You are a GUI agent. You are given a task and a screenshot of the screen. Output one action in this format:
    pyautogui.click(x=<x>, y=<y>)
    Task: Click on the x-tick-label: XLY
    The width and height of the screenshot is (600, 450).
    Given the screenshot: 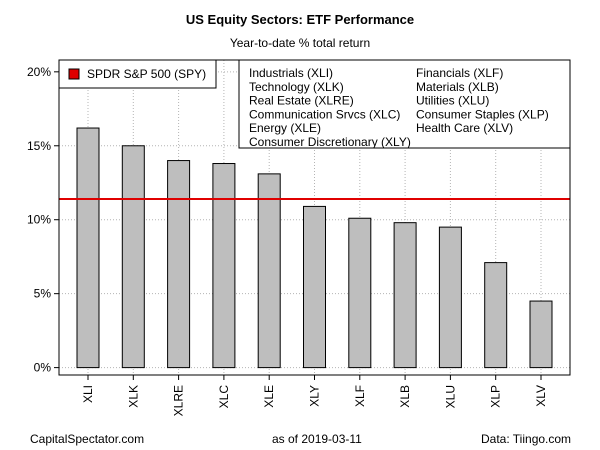 What is the action you would take?
    pyautogui.click(x=315, y=396)
    